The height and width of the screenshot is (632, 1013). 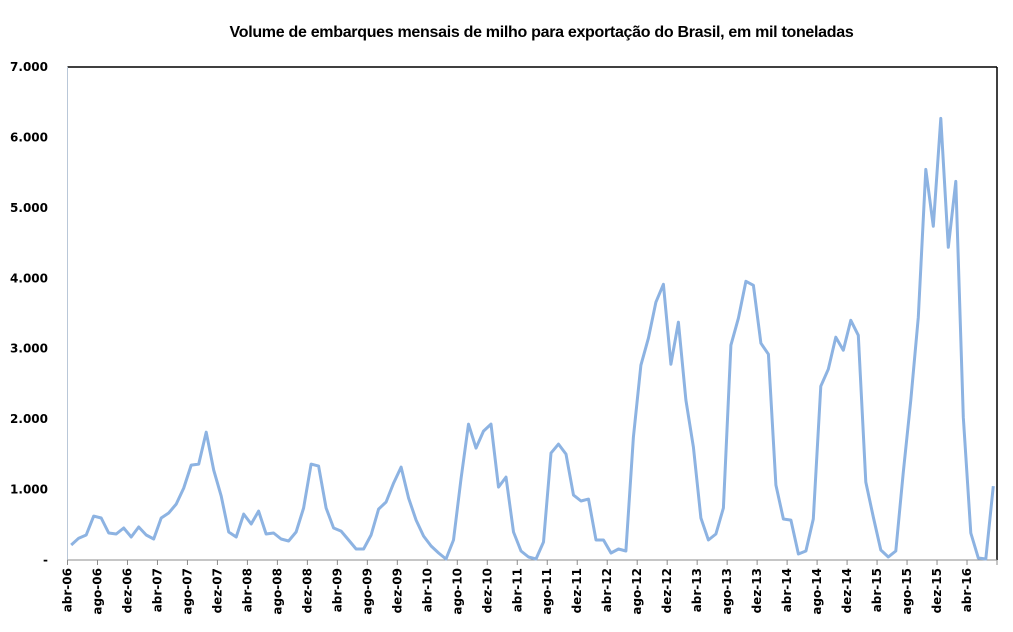 I want to click on x-tick-label: ago-11, so click(x=547, y=591).